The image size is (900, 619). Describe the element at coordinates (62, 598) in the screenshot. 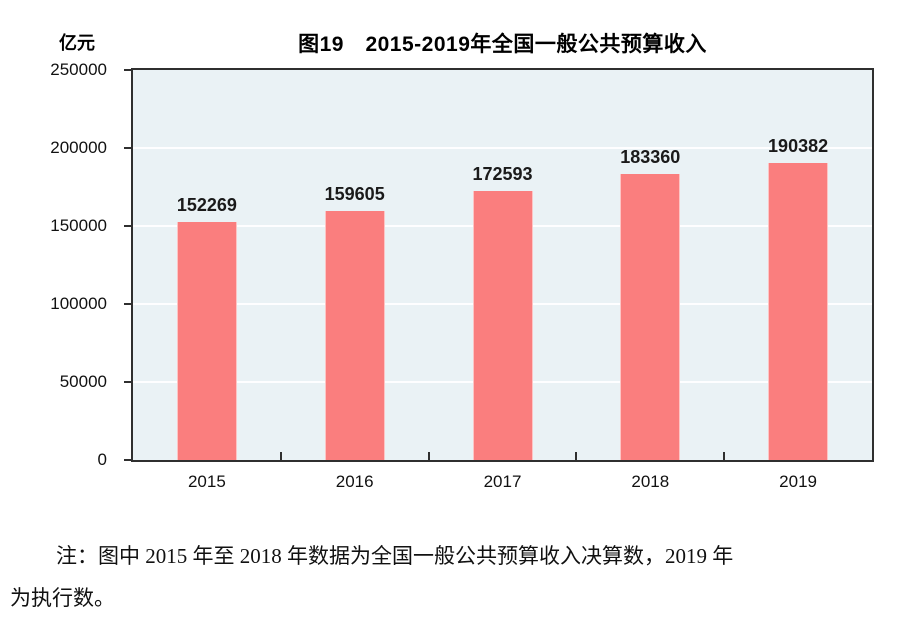

I see `footnote-line-2: 为执行数。` at that location.